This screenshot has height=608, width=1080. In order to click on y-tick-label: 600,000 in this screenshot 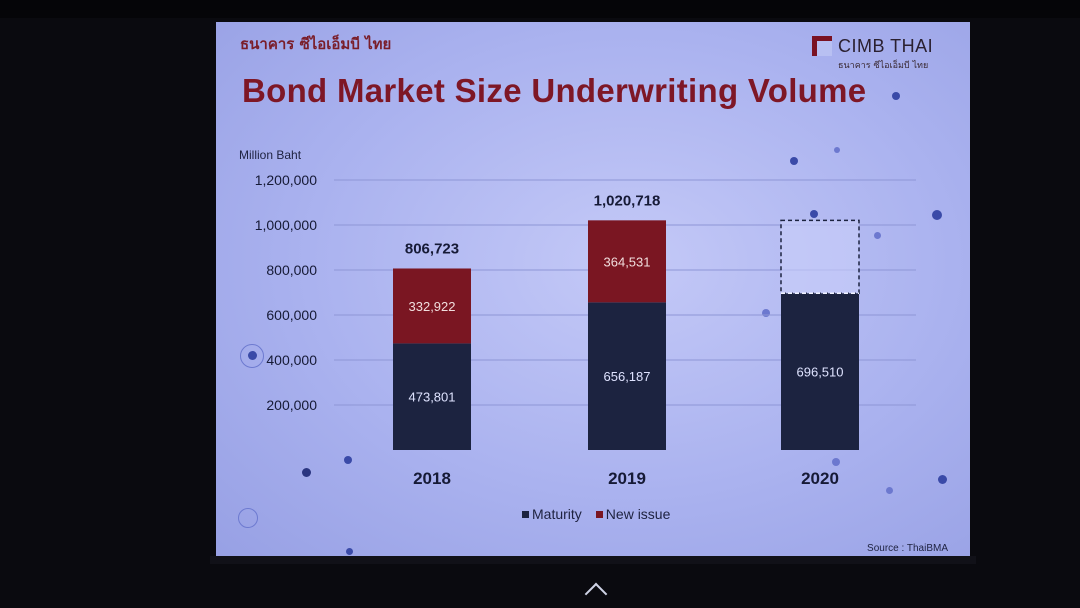, I will do `click(291, 315)`.